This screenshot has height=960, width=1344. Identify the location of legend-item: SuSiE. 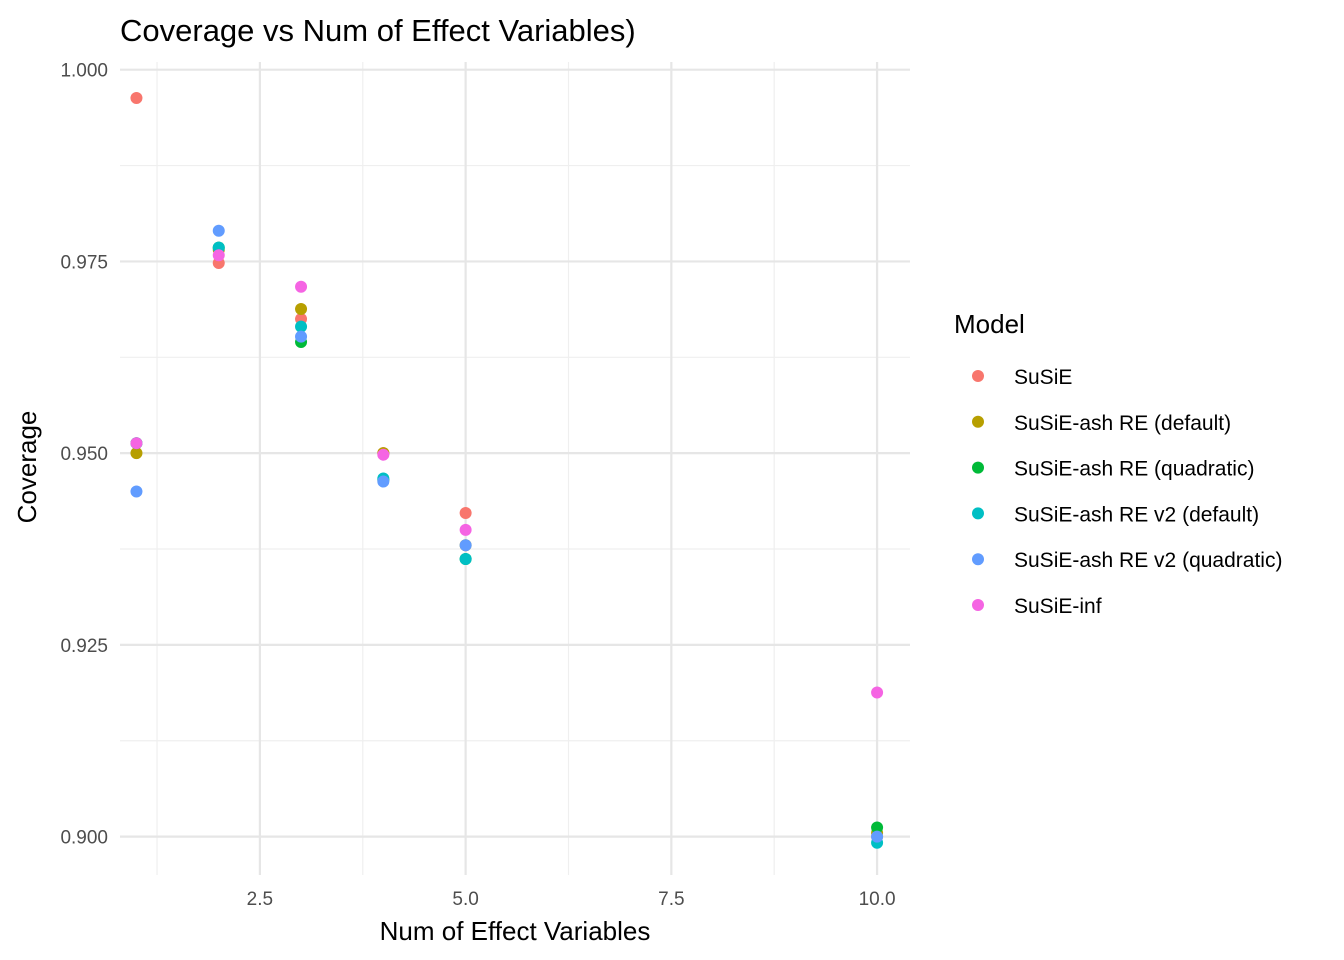
(1022, 377).